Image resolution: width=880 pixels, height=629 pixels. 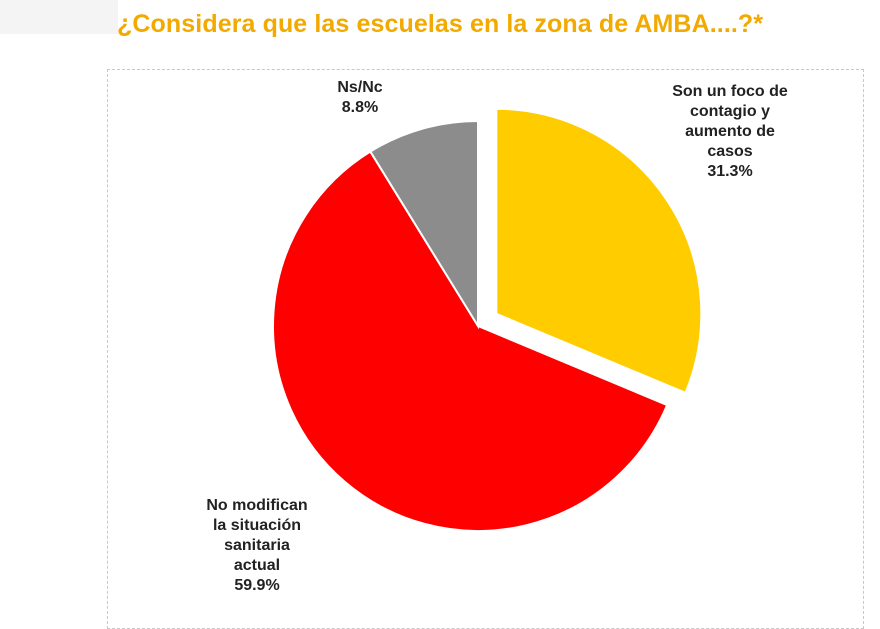 What do you see at coordinates (59, 17) in the screenshot?
I see `header-strip` at bounding box center [59, 17].